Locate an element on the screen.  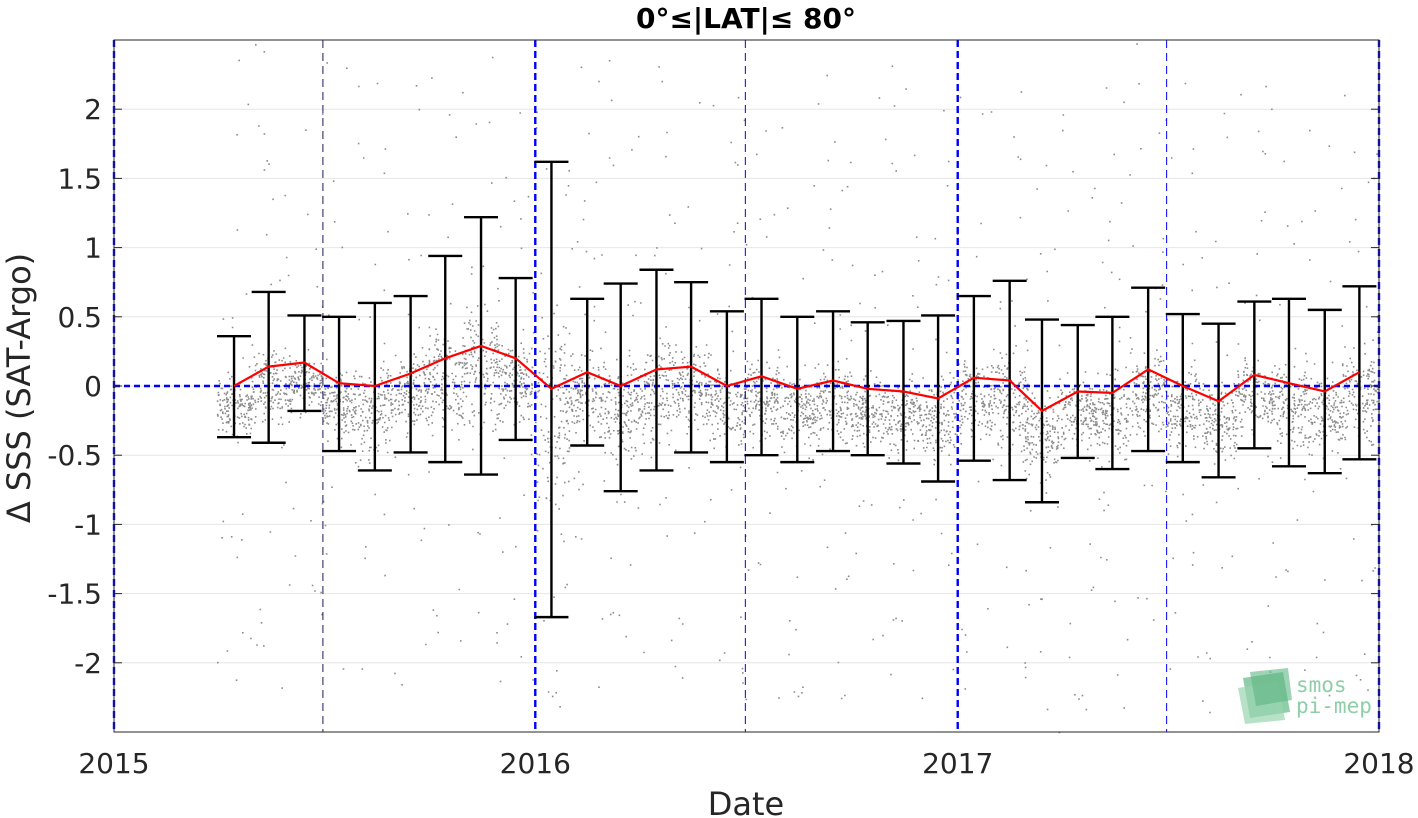
x-axis-label: Date is located at coordinates (746, 801).